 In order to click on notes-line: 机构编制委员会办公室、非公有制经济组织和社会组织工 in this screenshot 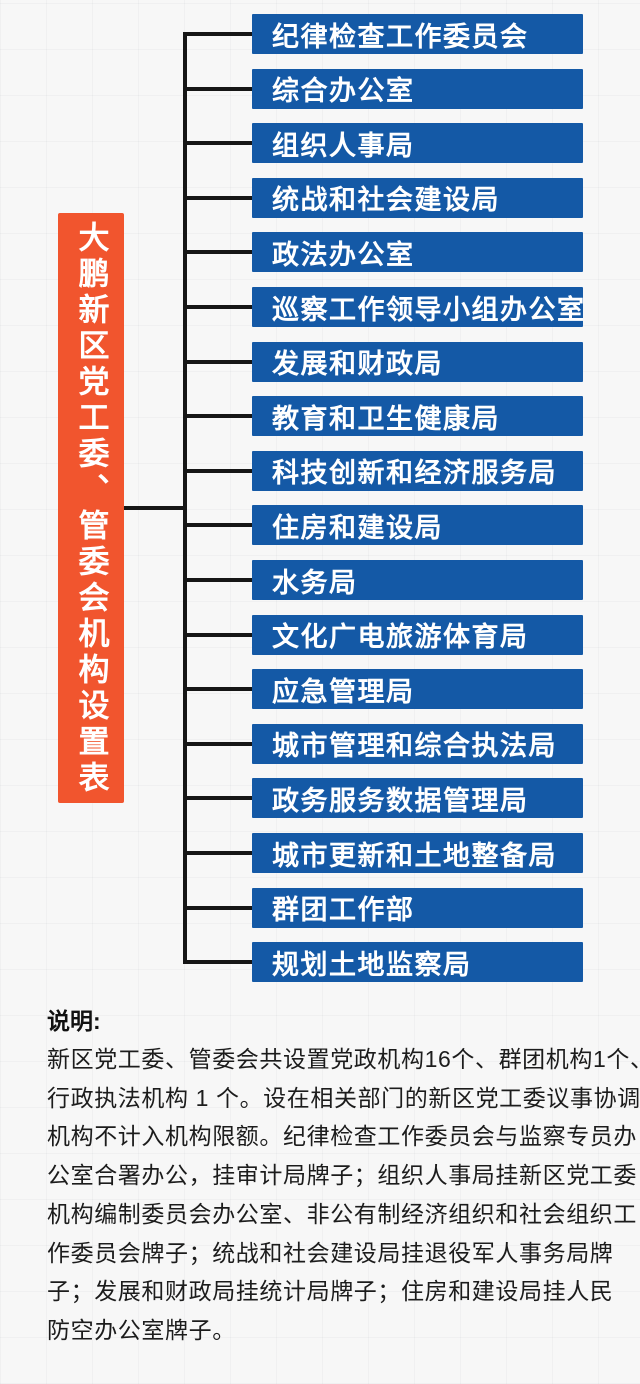, I will do `click(342, 1213)`.